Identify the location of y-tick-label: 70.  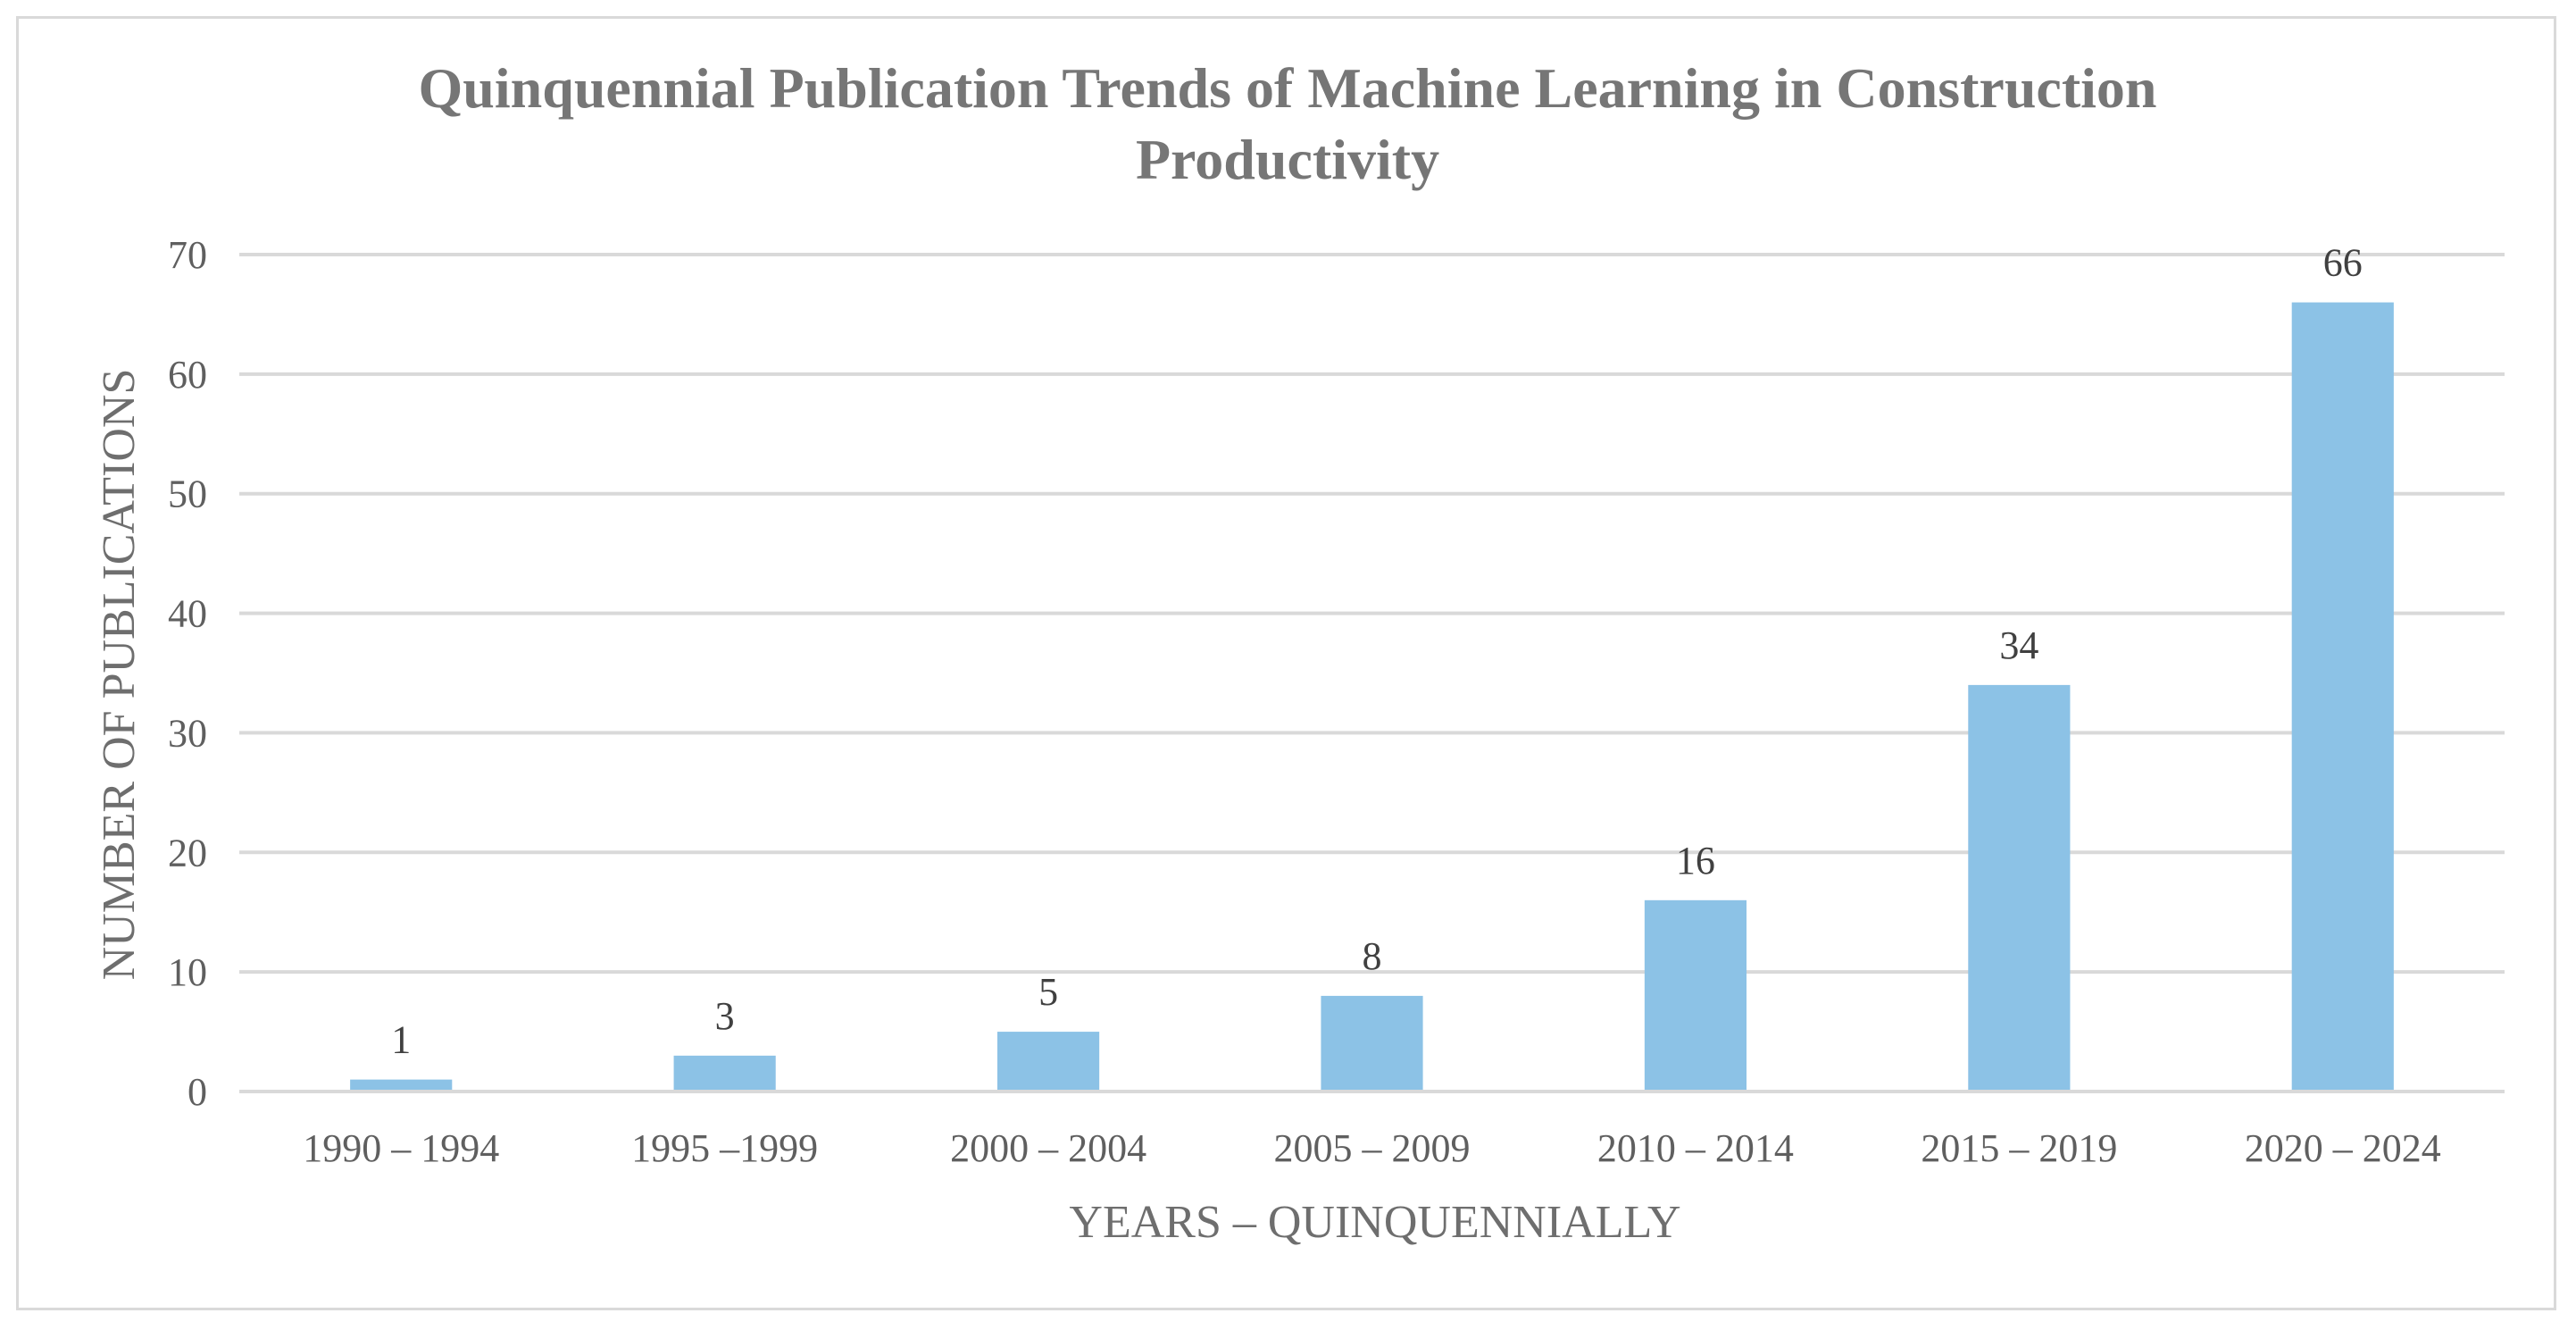
(187, 255).